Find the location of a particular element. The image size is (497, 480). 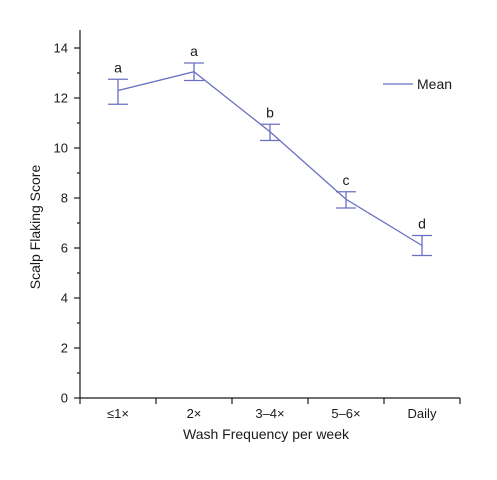

group-label: c is located at coordinates (346, 180).